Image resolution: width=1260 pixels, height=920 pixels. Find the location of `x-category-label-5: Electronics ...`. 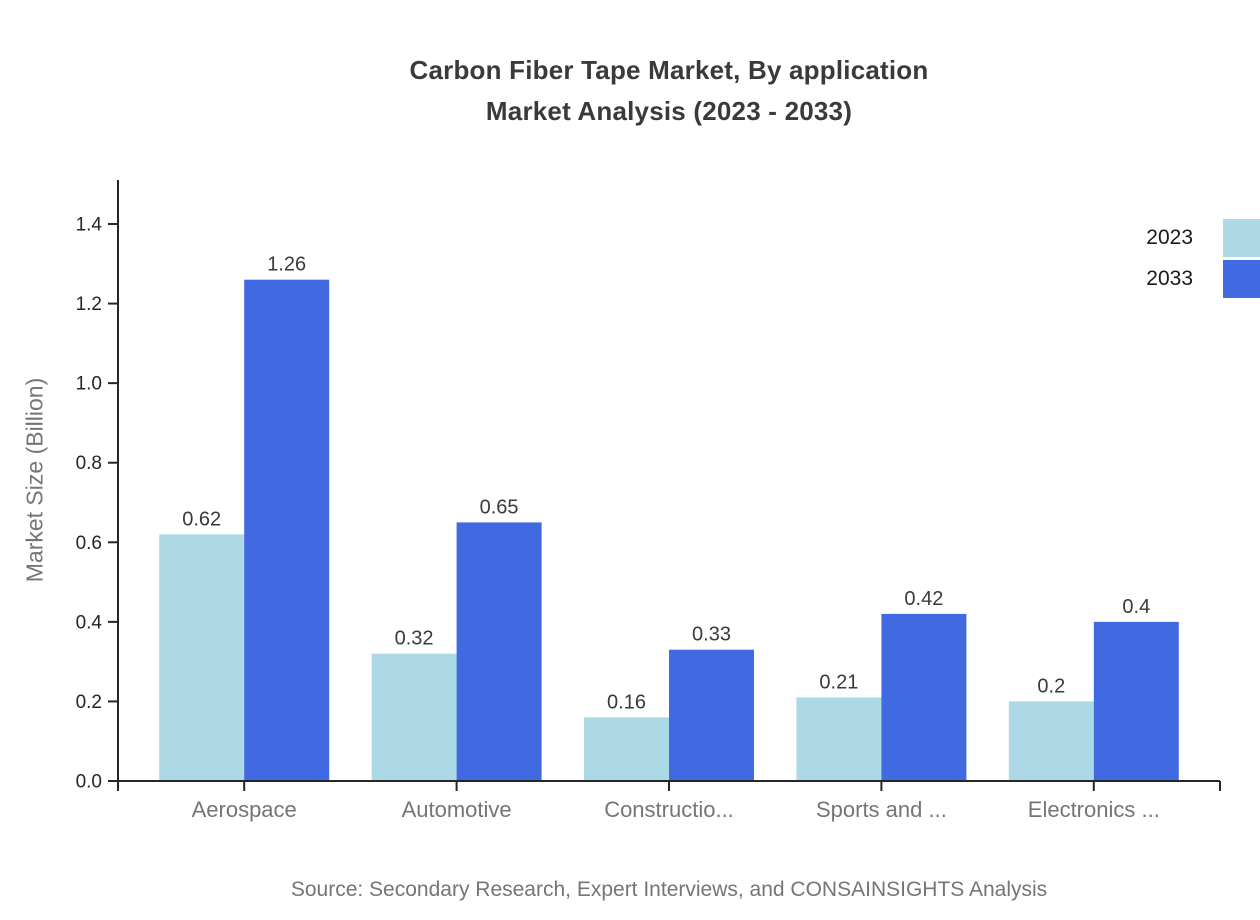

x-category-label-5: Electronics ... is located at coordinates (1094, 809).